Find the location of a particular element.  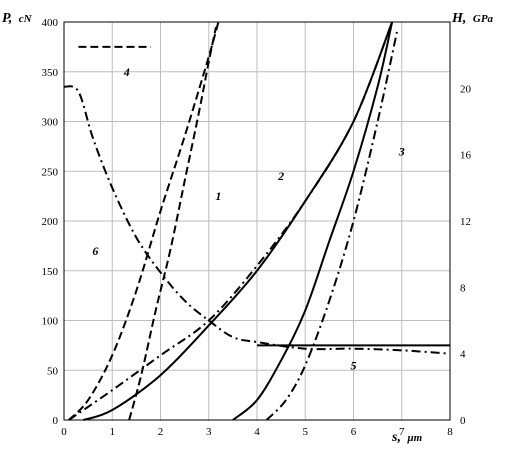

x-tick-label: 0 is located at coordinates (64, 432).